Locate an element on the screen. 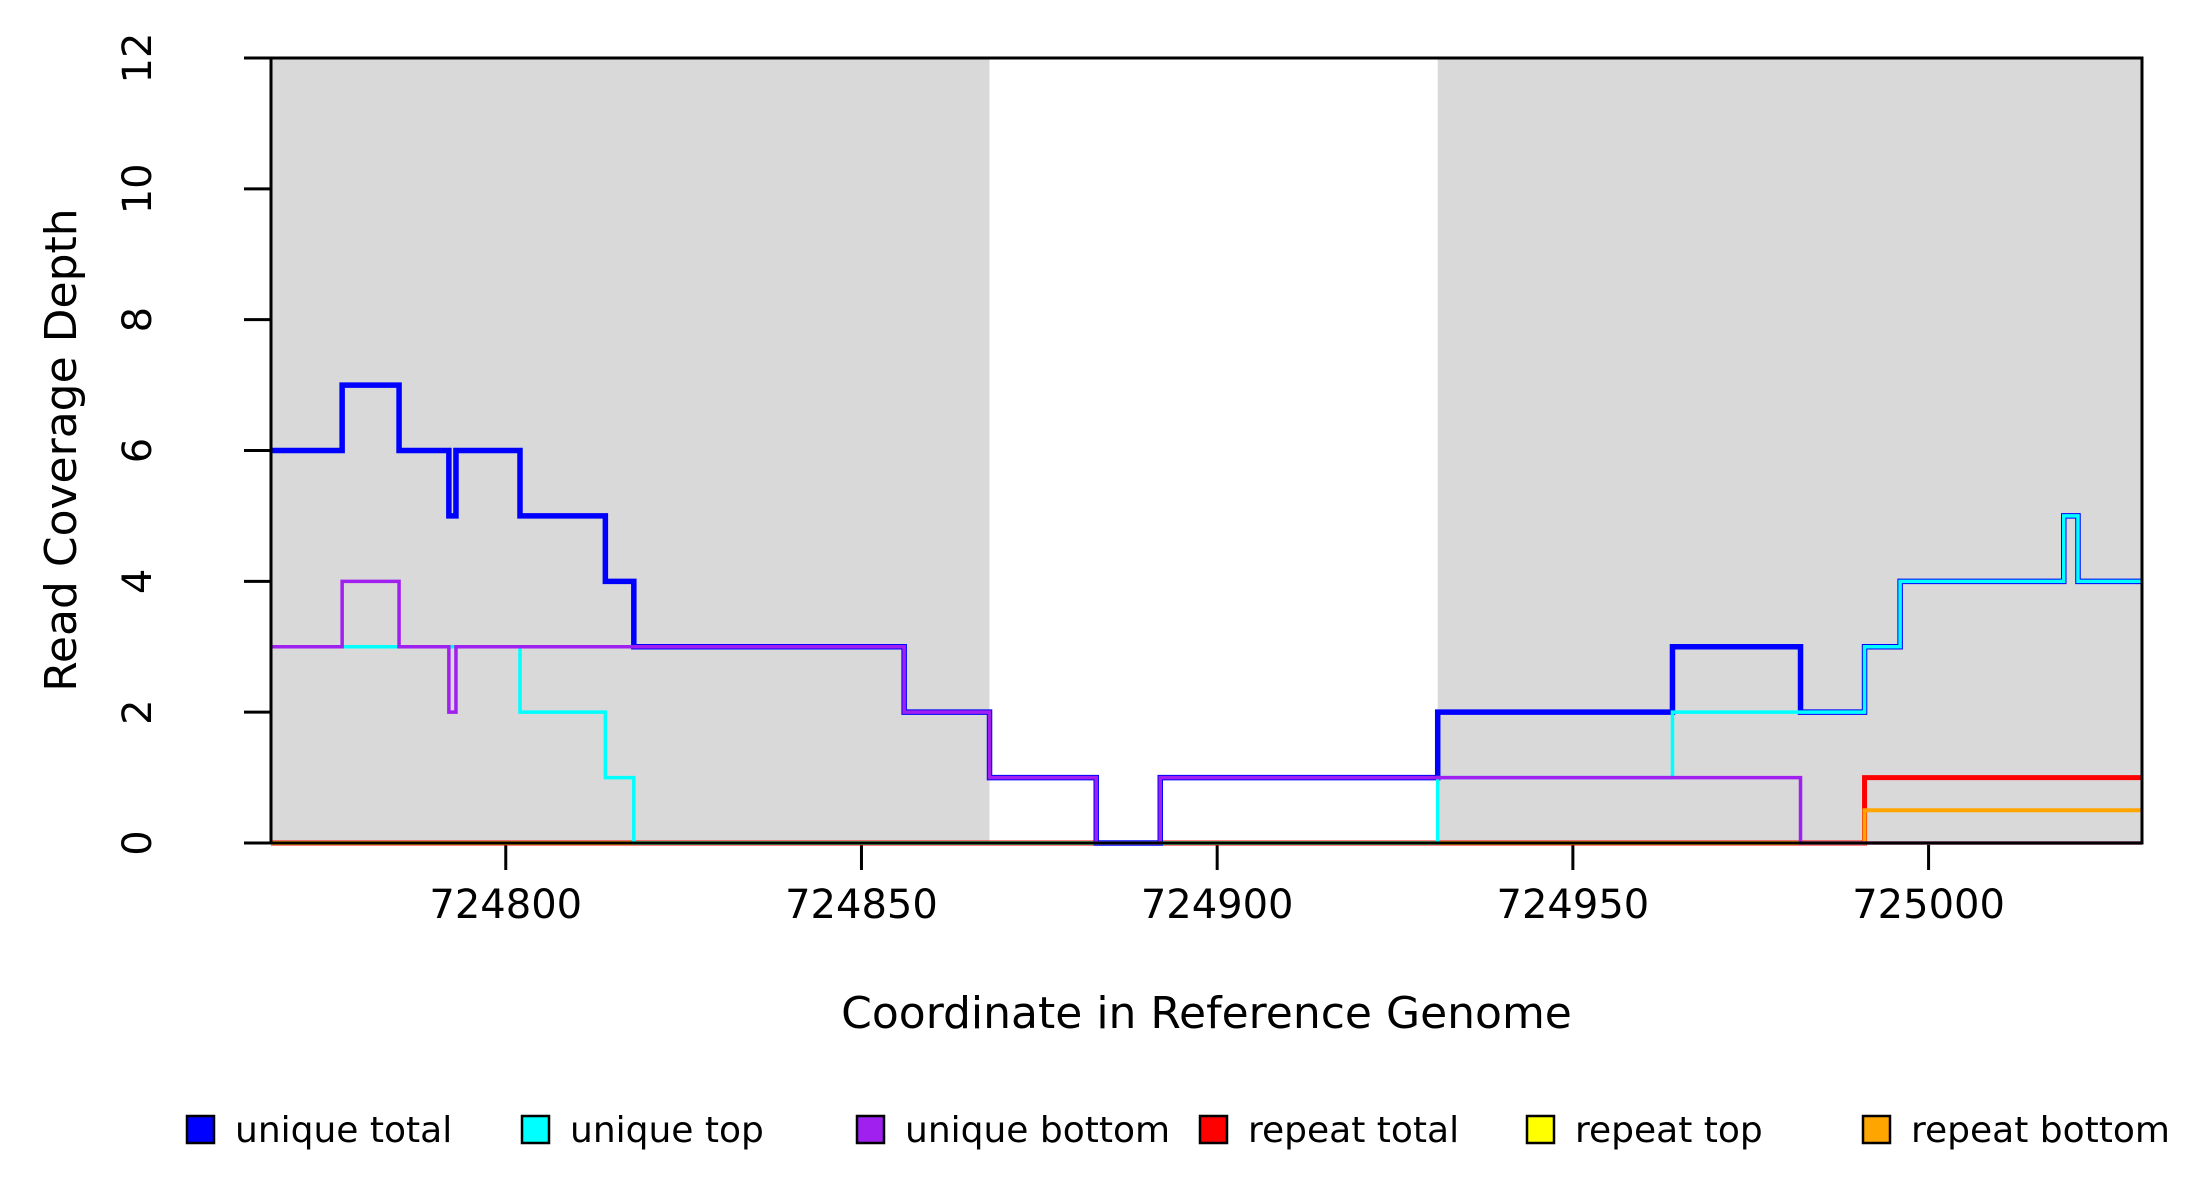  x-tick-label: 724900 is located at coordinates (1217, 905).